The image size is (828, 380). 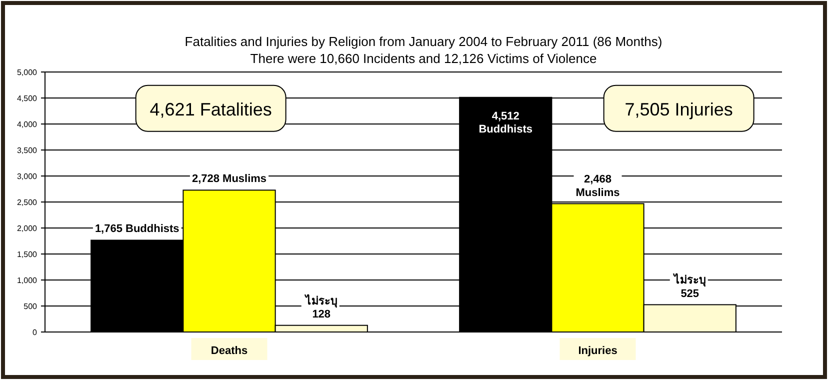 I want to click on data-label: 4,512 Buddhists, so click(x=505, y=123).